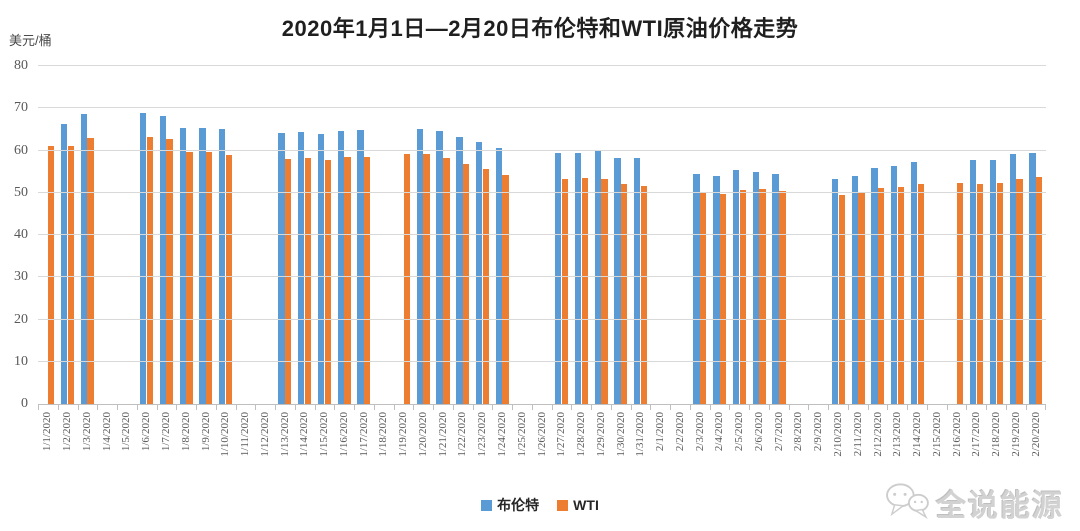 The image size is (1080, 531). Describe the element at coordinates (1036, 453) in the screenshot. I see `x-label-cell: 2/20/2020` at that location.